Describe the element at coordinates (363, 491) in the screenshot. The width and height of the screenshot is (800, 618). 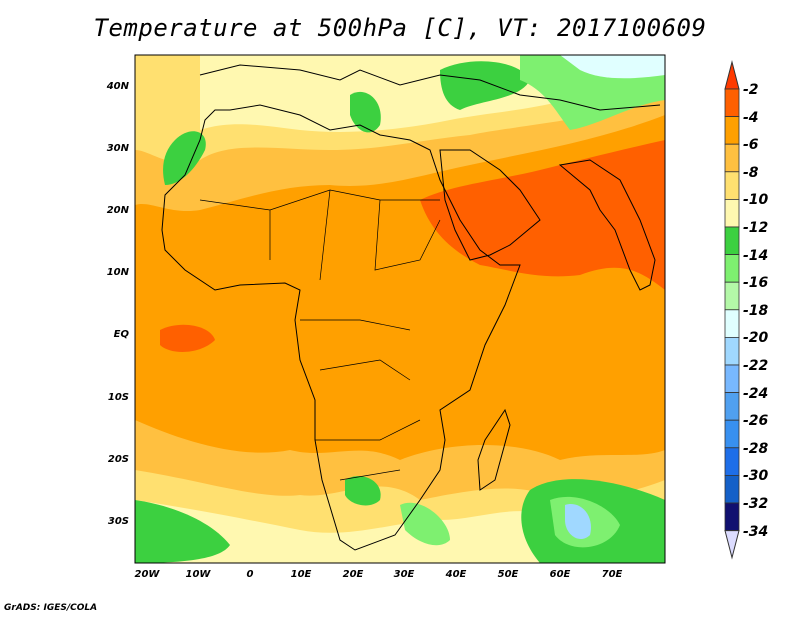
I see `green-sa` at that location.